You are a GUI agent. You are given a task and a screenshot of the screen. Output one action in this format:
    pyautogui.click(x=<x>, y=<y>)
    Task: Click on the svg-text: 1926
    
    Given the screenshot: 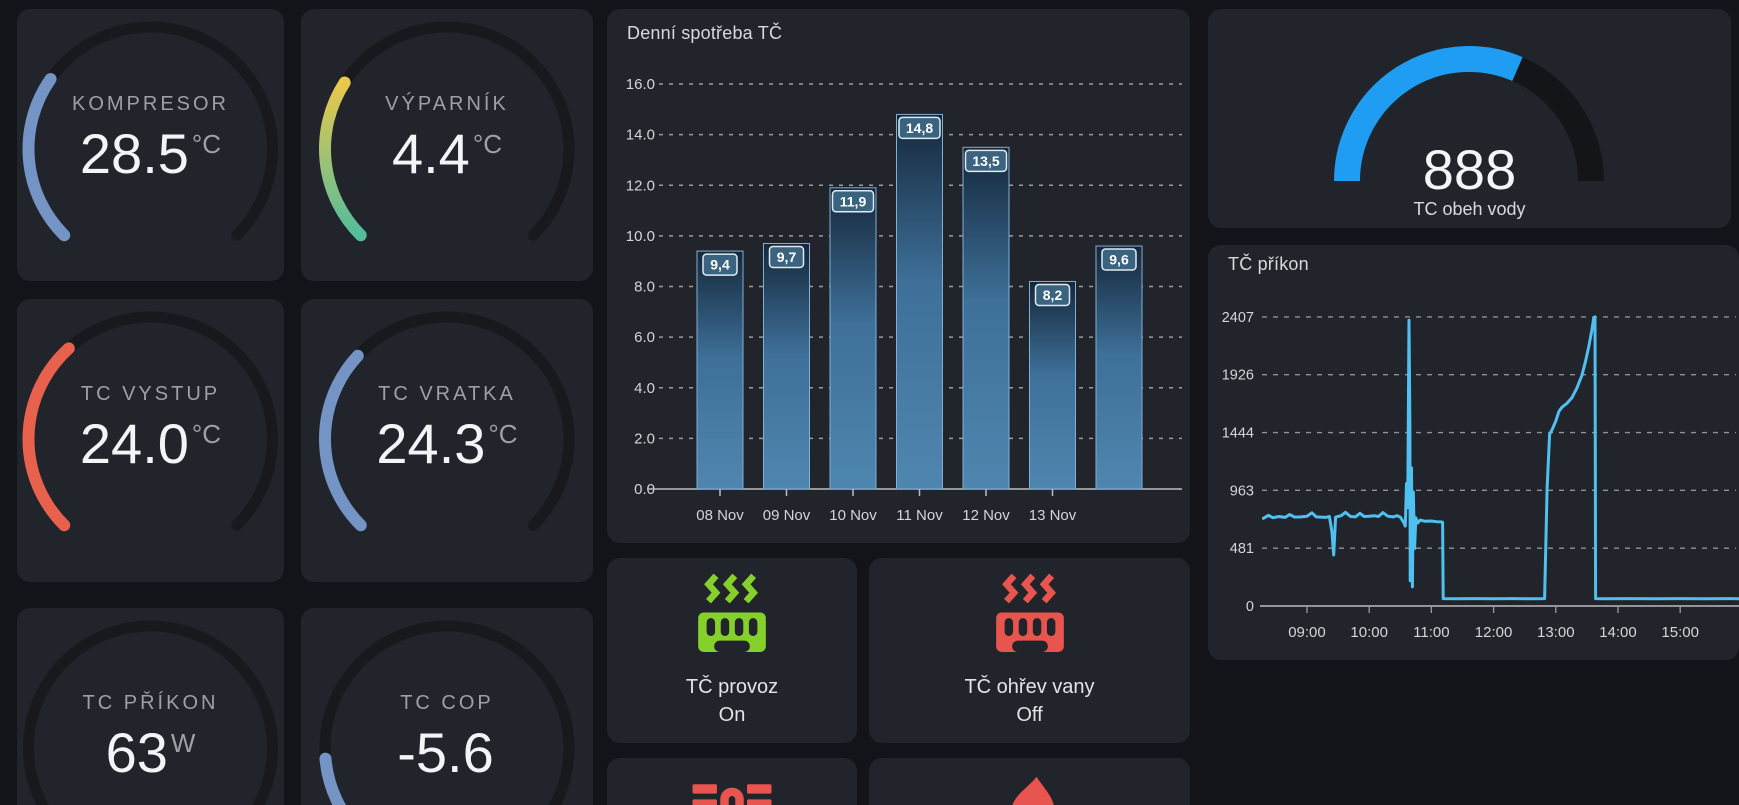 What is the action you would take?
    pyautogui.click(x=1238, y=376)
    